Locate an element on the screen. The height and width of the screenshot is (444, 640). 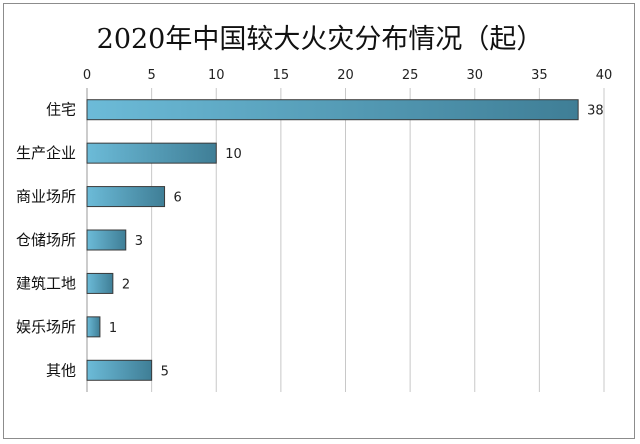
category-label: 建筑工地 is located at coordinates (46, 283).